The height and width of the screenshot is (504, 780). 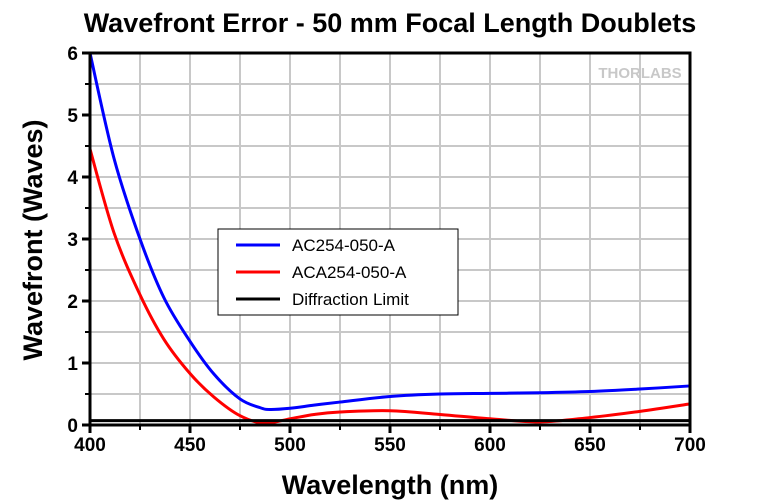 I want to click on legend-label: Diffraction Limit, so click(x=350, y=299).